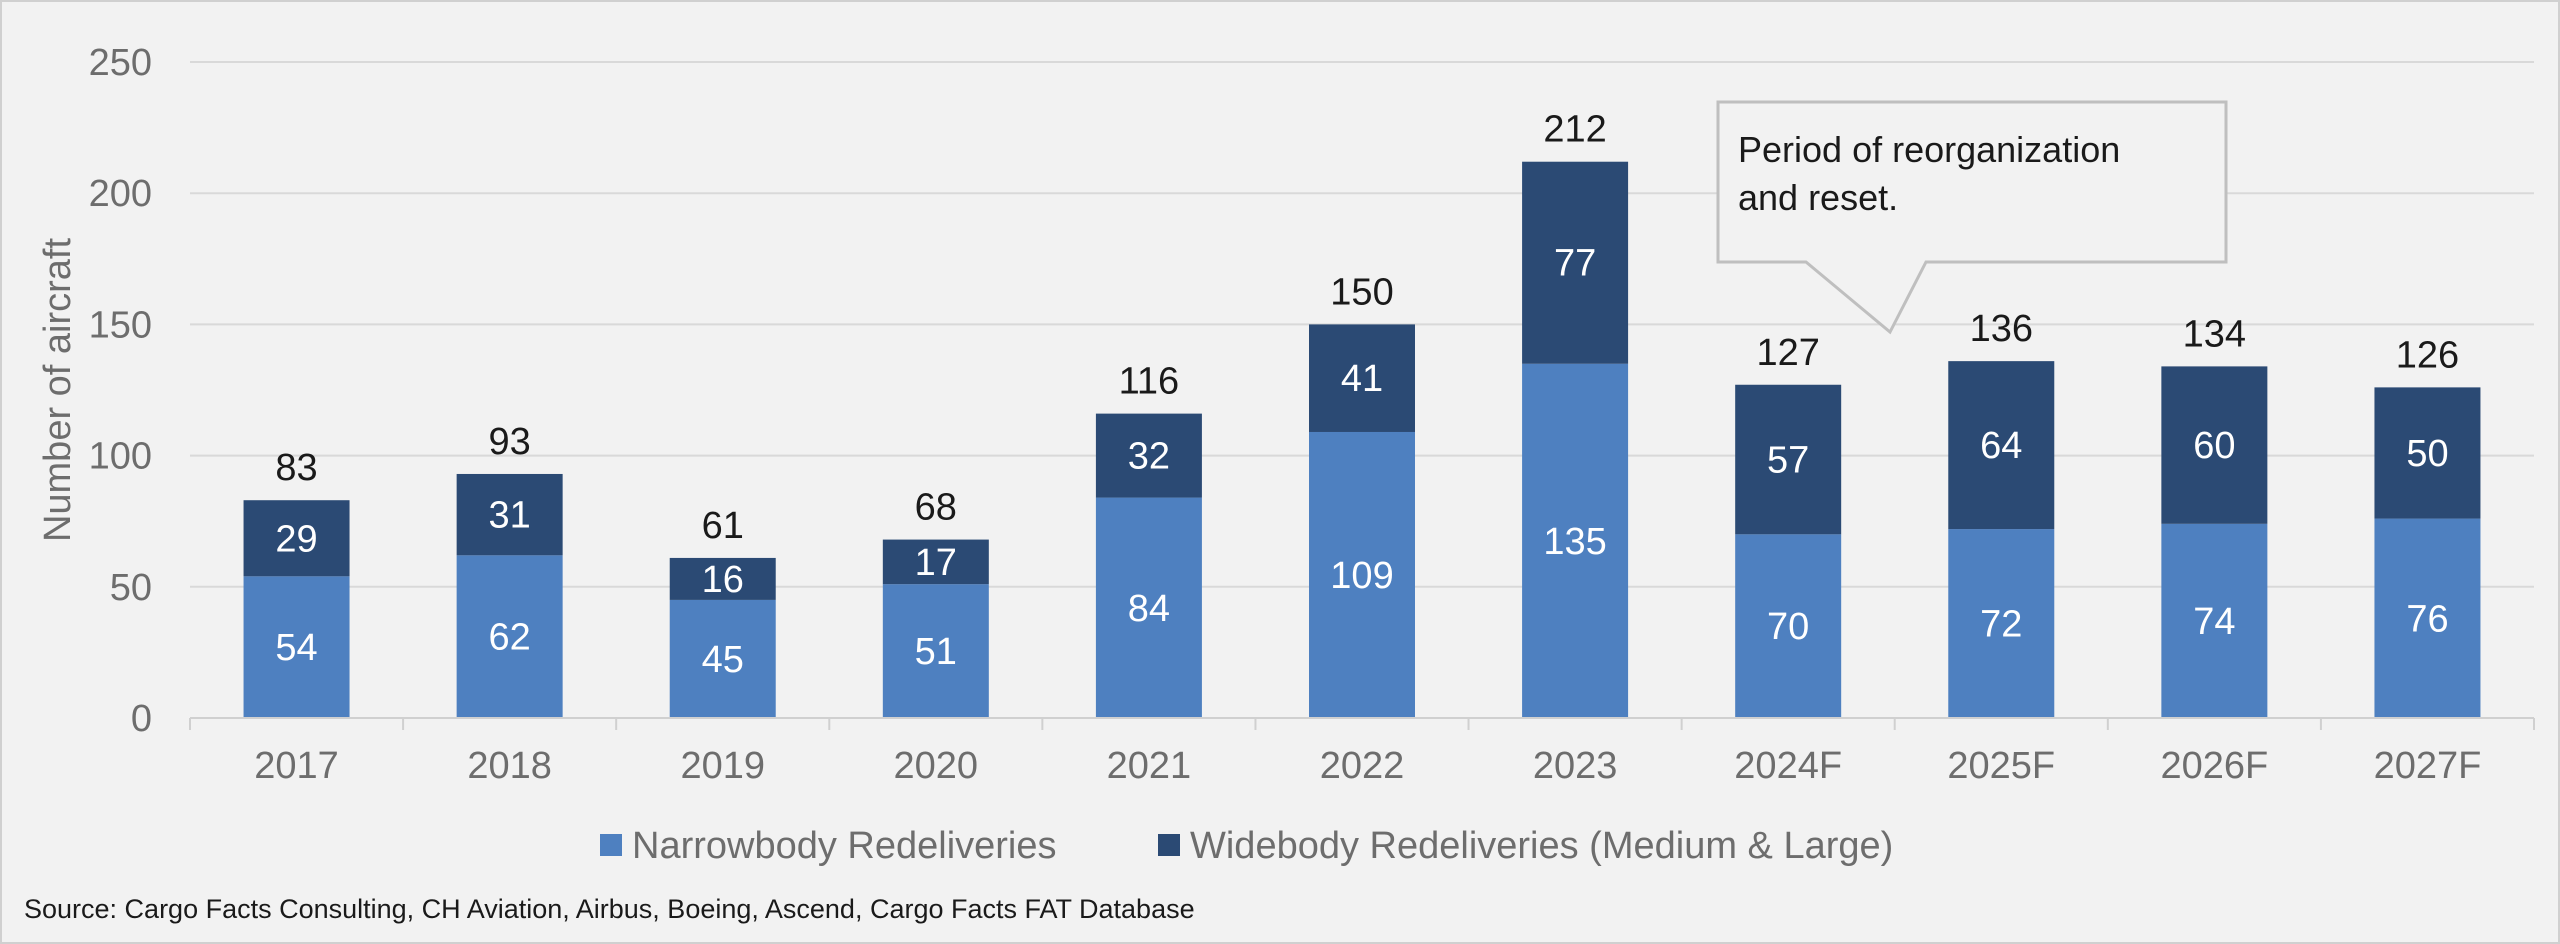 The image size is (2560, 944). Describe the element at coordinates (1361, 292) in the screenshot. I see `data-label-total: 150` at that location.